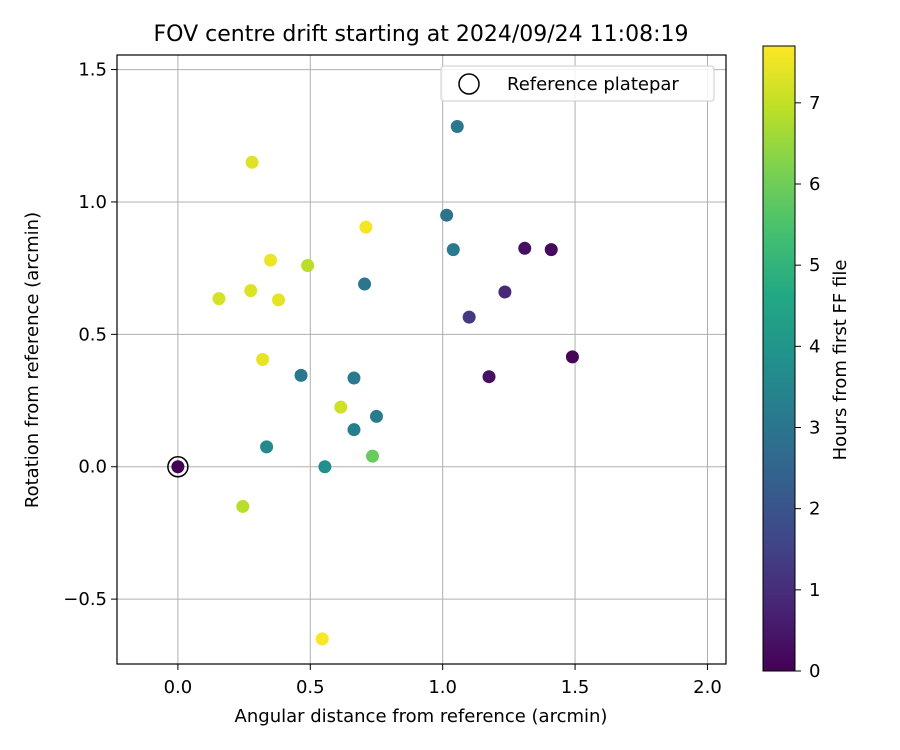 The width and height of the screenshot is (900, 750). I want to click on x-tick-label: 0.5, so click(310, 687).